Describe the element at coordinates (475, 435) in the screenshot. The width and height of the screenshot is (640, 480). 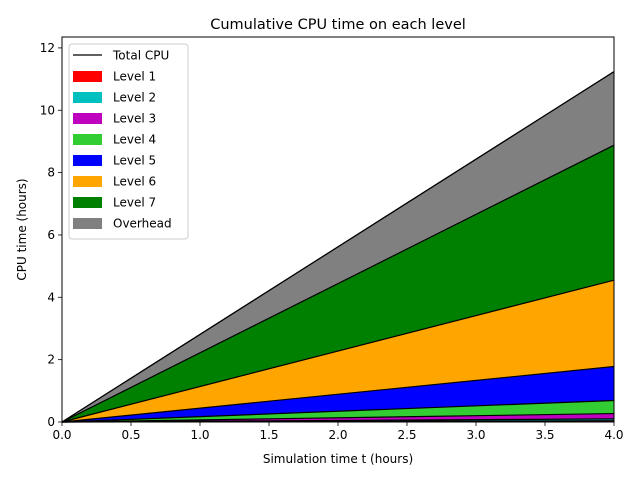
I see `x-tick-label: 3.0` at that location.